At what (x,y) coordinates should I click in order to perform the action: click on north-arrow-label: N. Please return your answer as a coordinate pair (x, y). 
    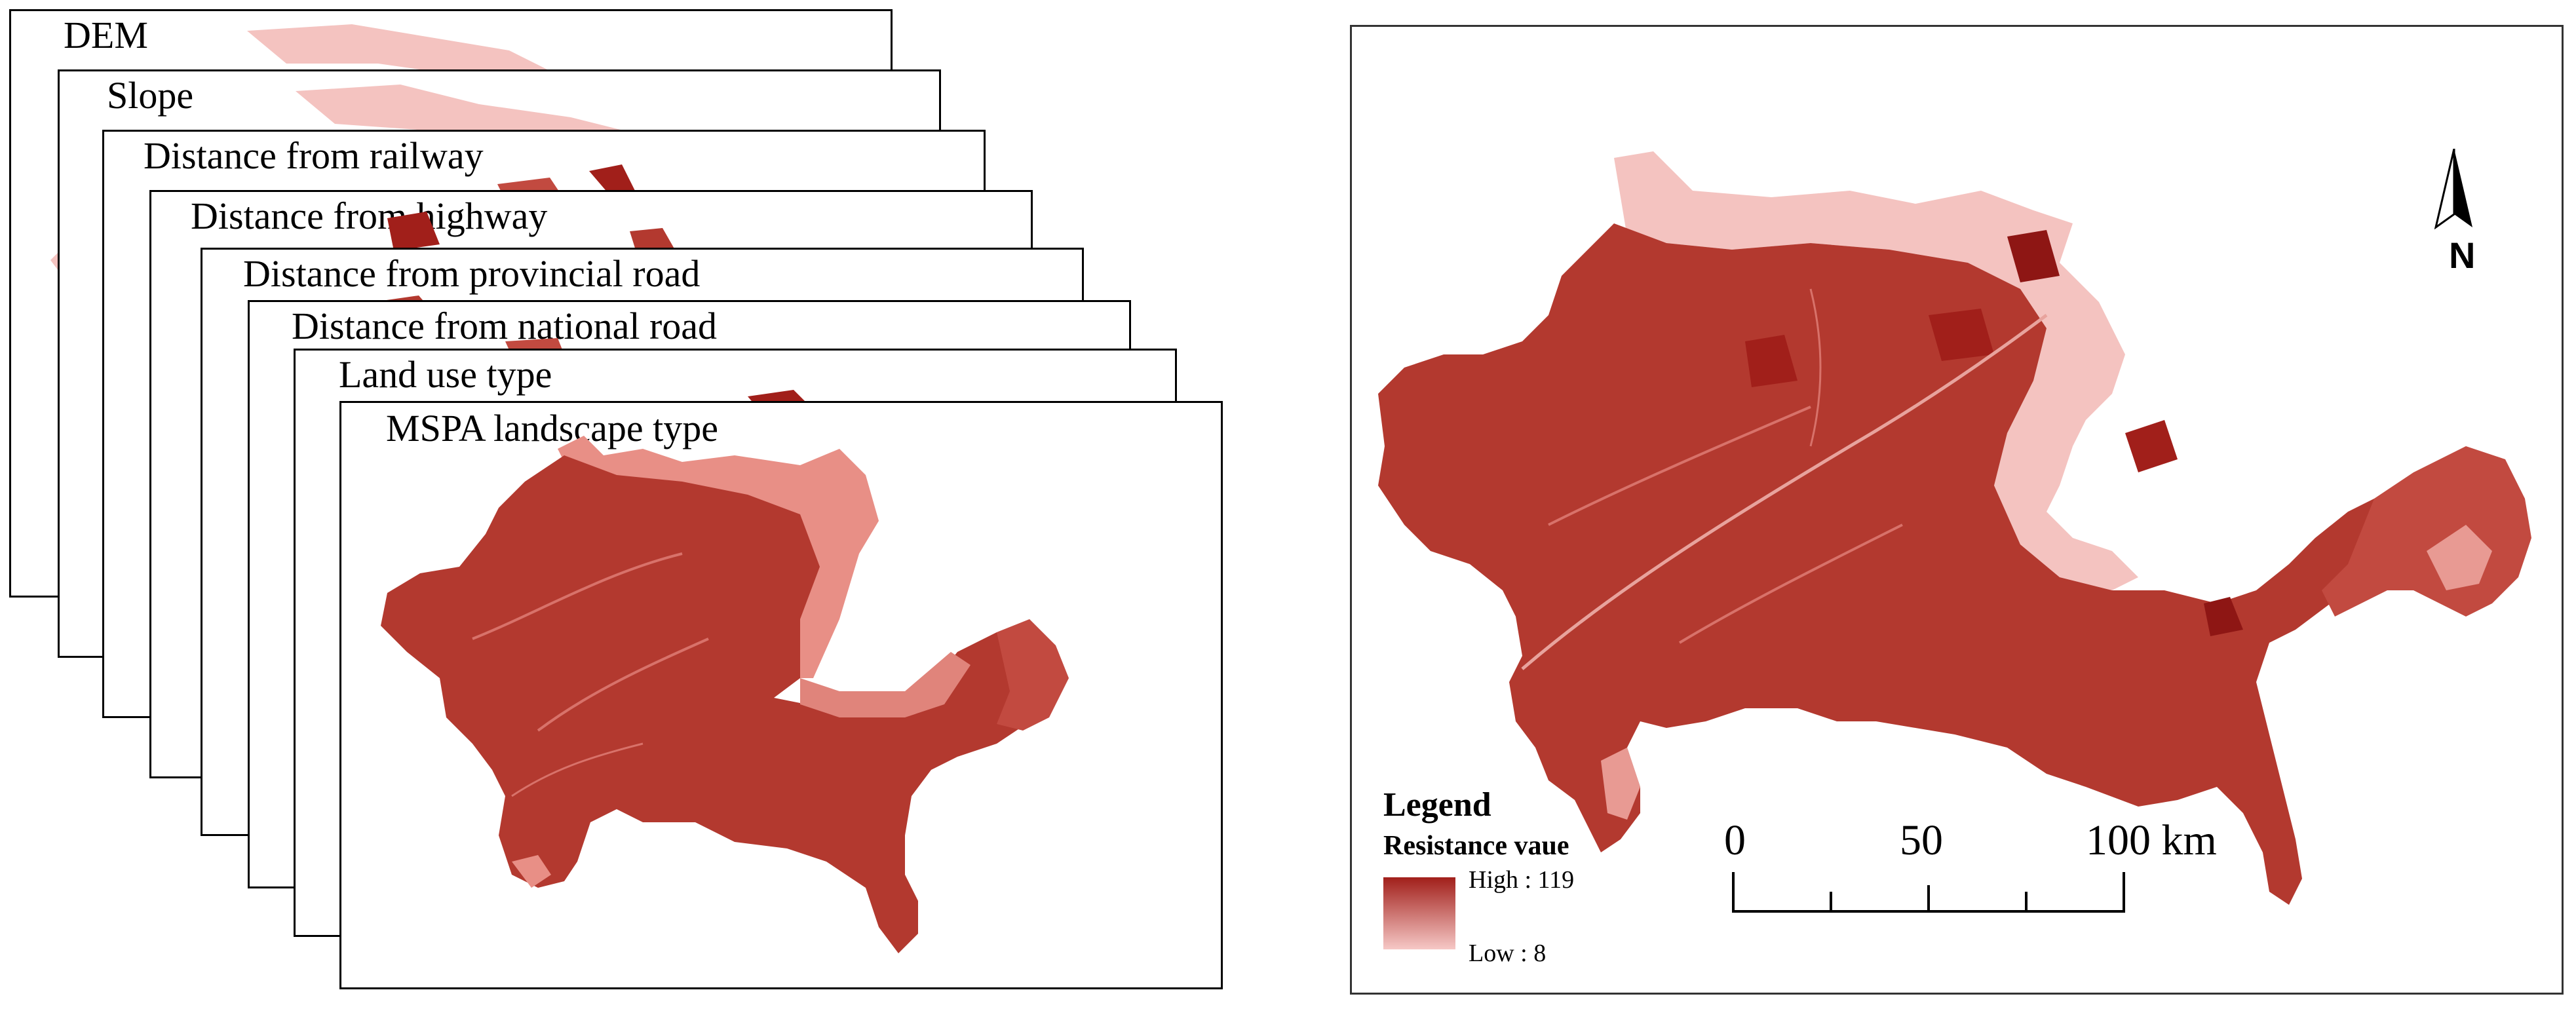
    Looking at the image, I should click on (2462, 255).